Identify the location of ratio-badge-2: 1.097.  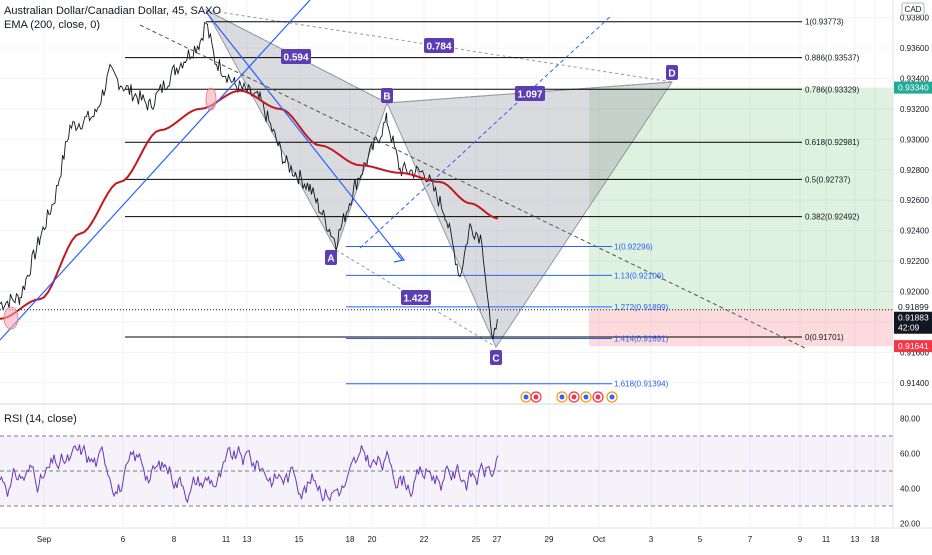
(529, 95).